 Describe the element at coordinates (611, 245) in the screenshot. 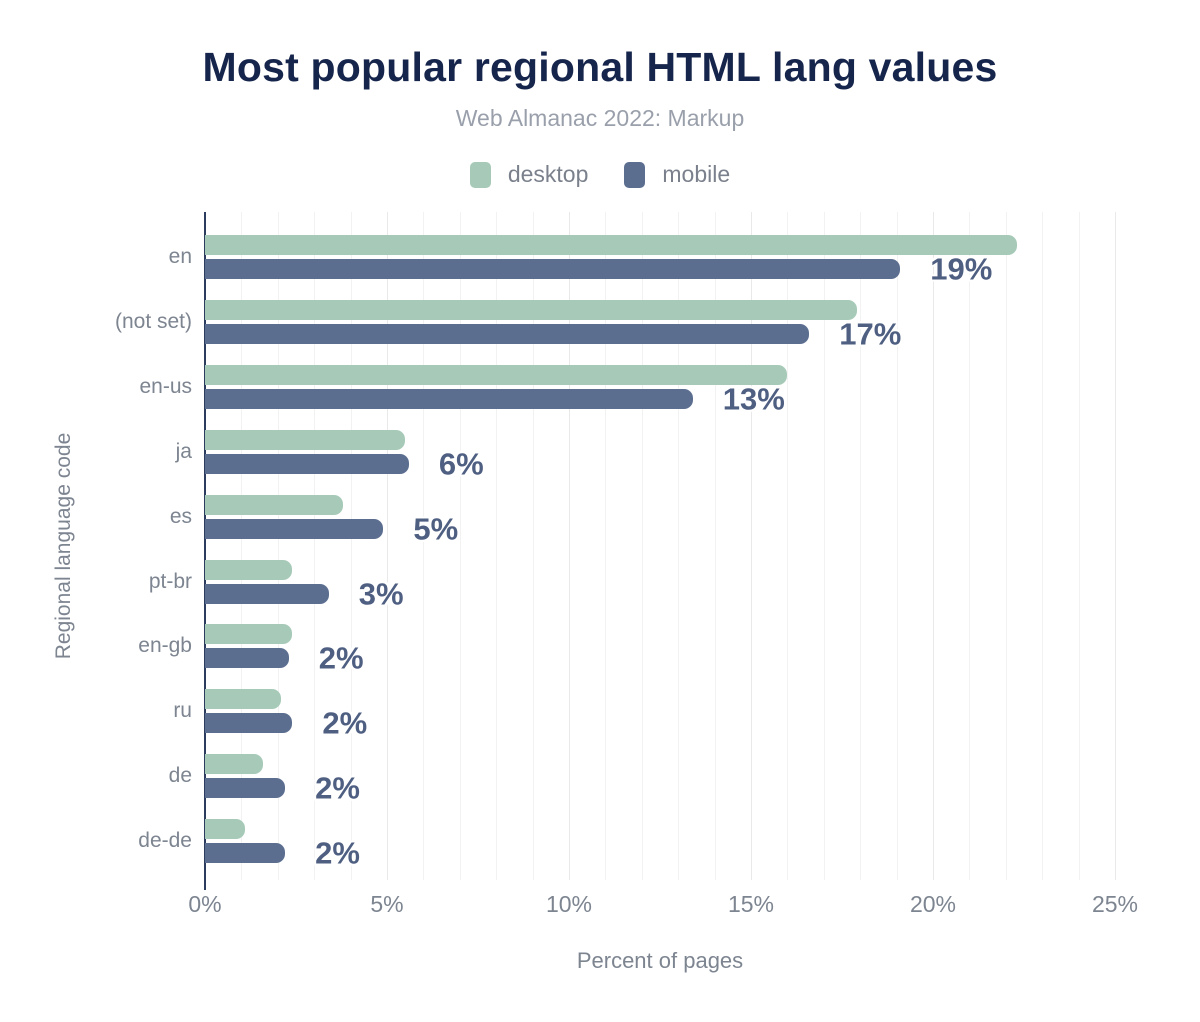

I see `bar-desktop-en` at that location.